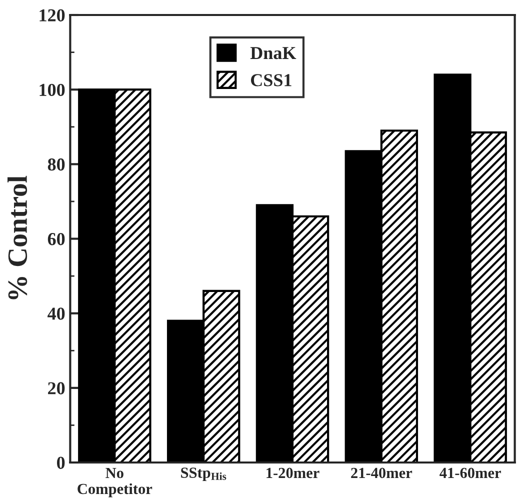  Describe the element at coordinates (203, 474) in the screenshot. I see `x-tick-label: SStp$_{His}$` at that location.